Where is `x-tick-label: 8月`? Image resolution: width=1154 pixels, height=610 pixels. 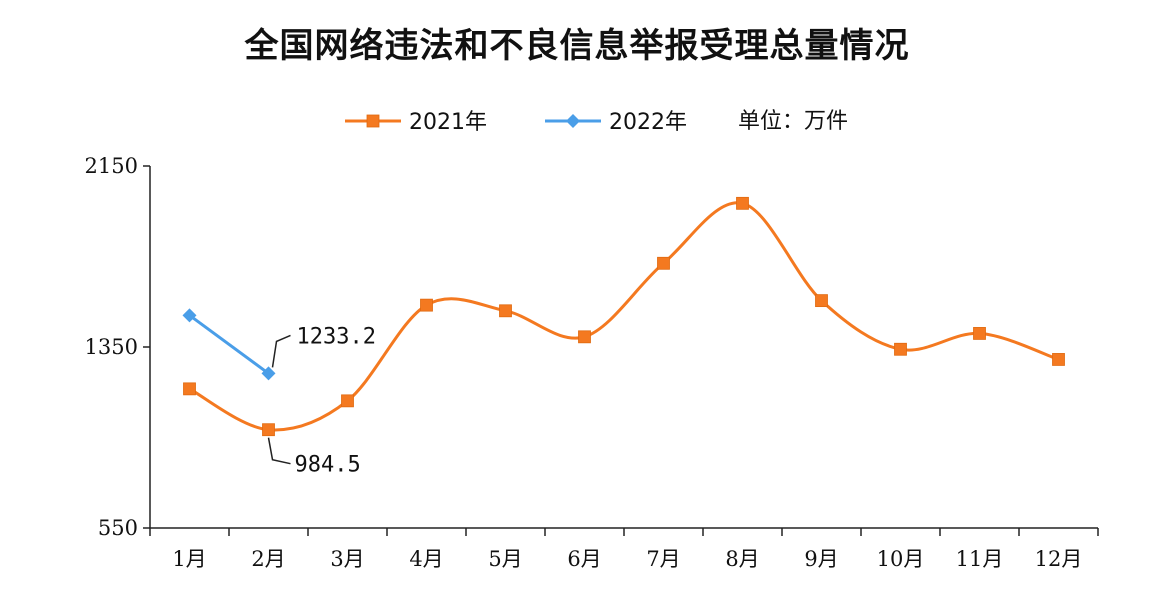 x-tick-label: 8月 is located at coordinates (742, 559).